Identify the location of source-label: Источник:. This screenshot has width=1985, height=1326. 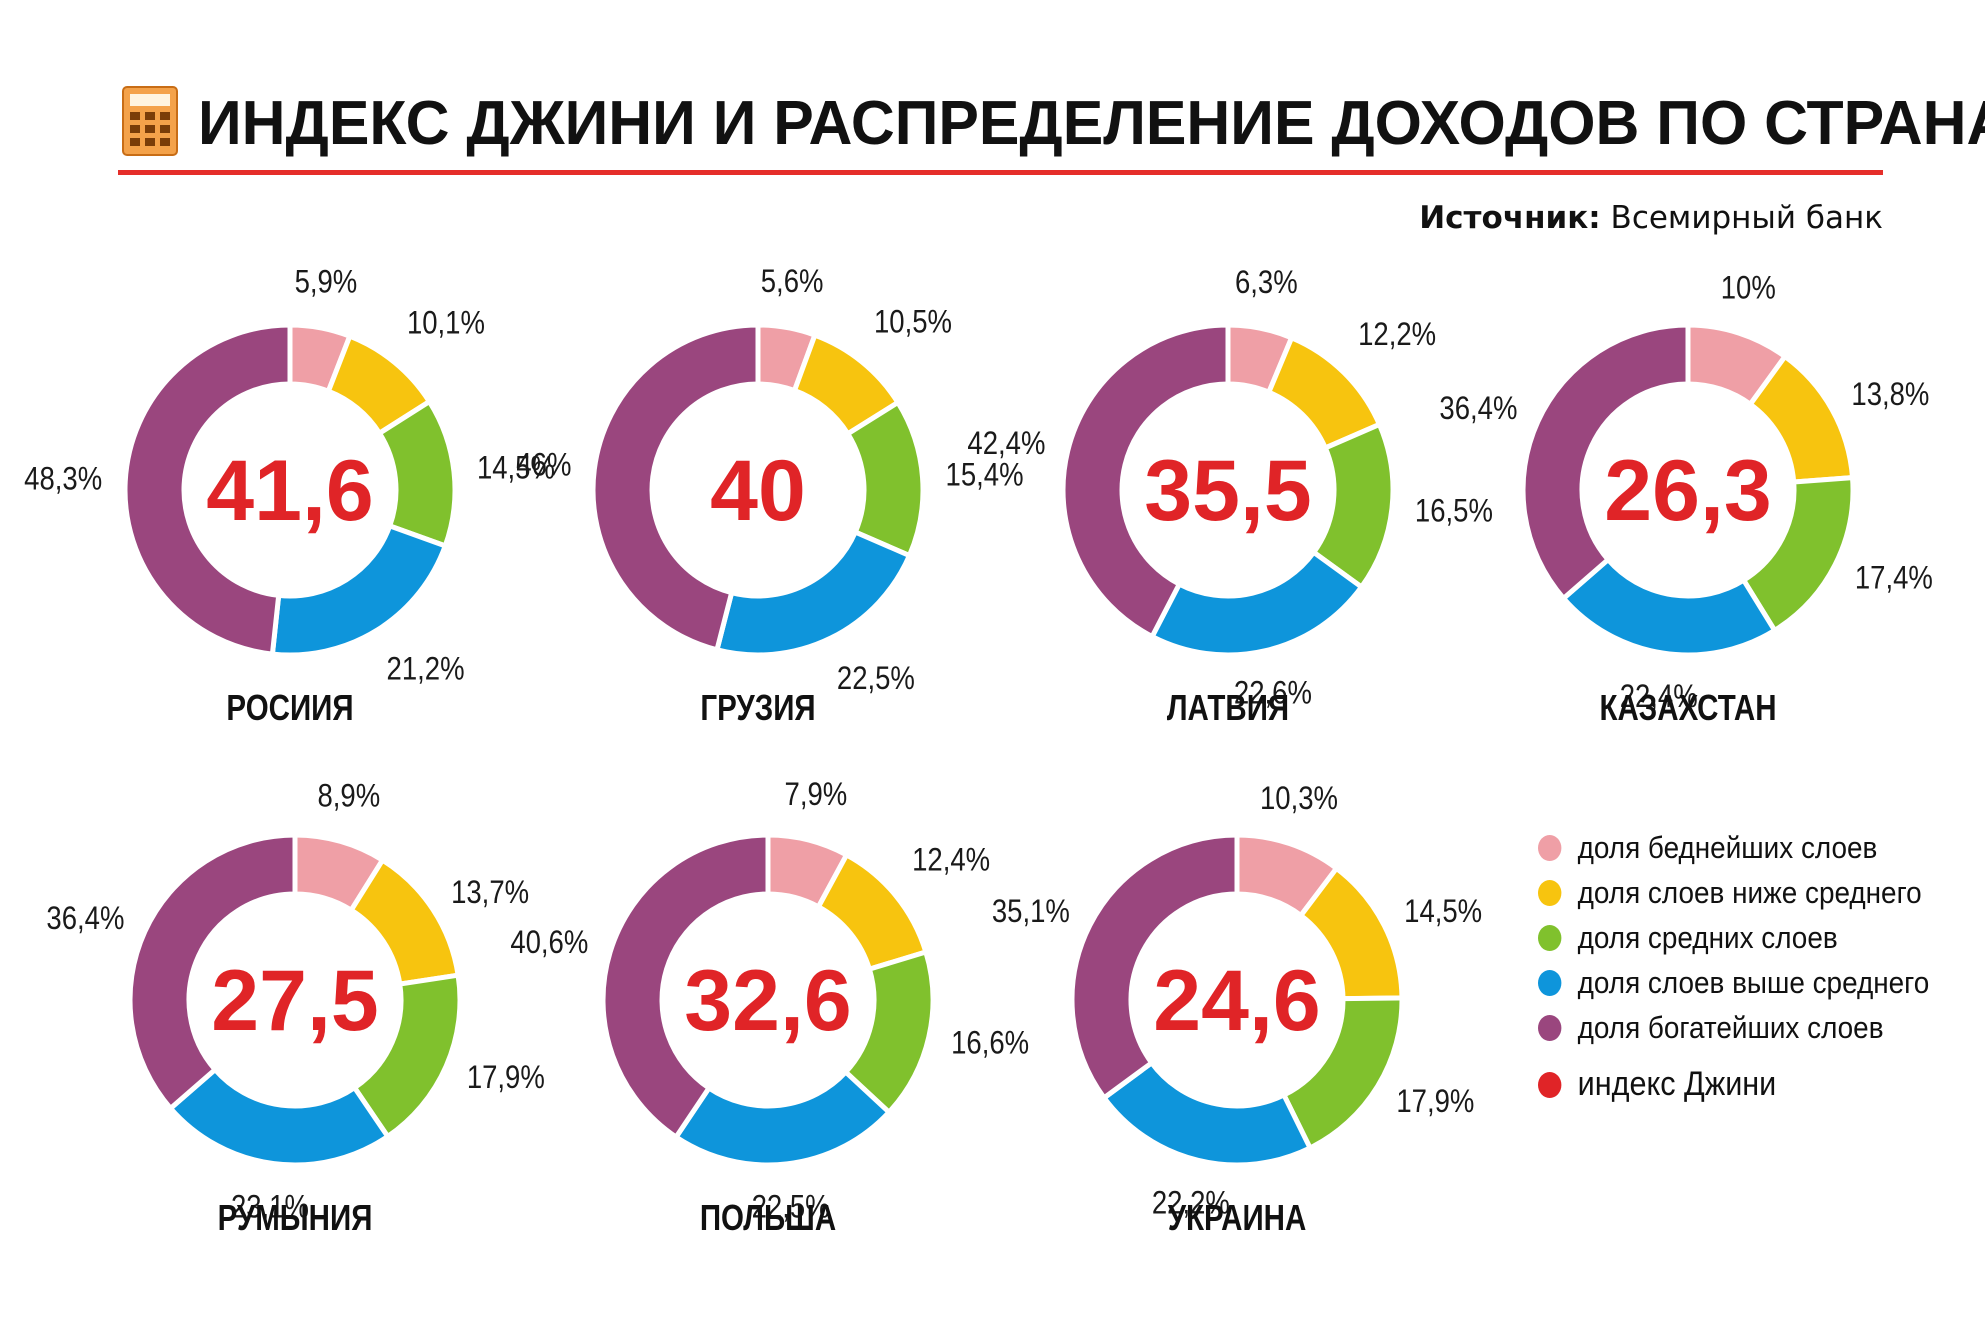
(1510, 218).